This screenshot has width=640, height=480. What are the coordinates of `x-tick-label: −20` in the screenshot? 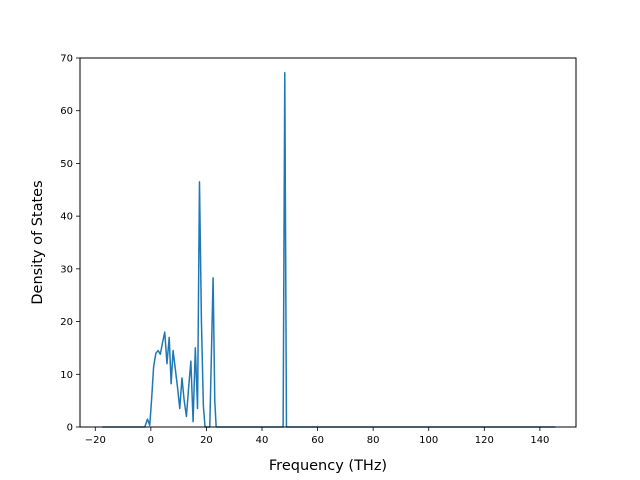 It's located at (95, 440).